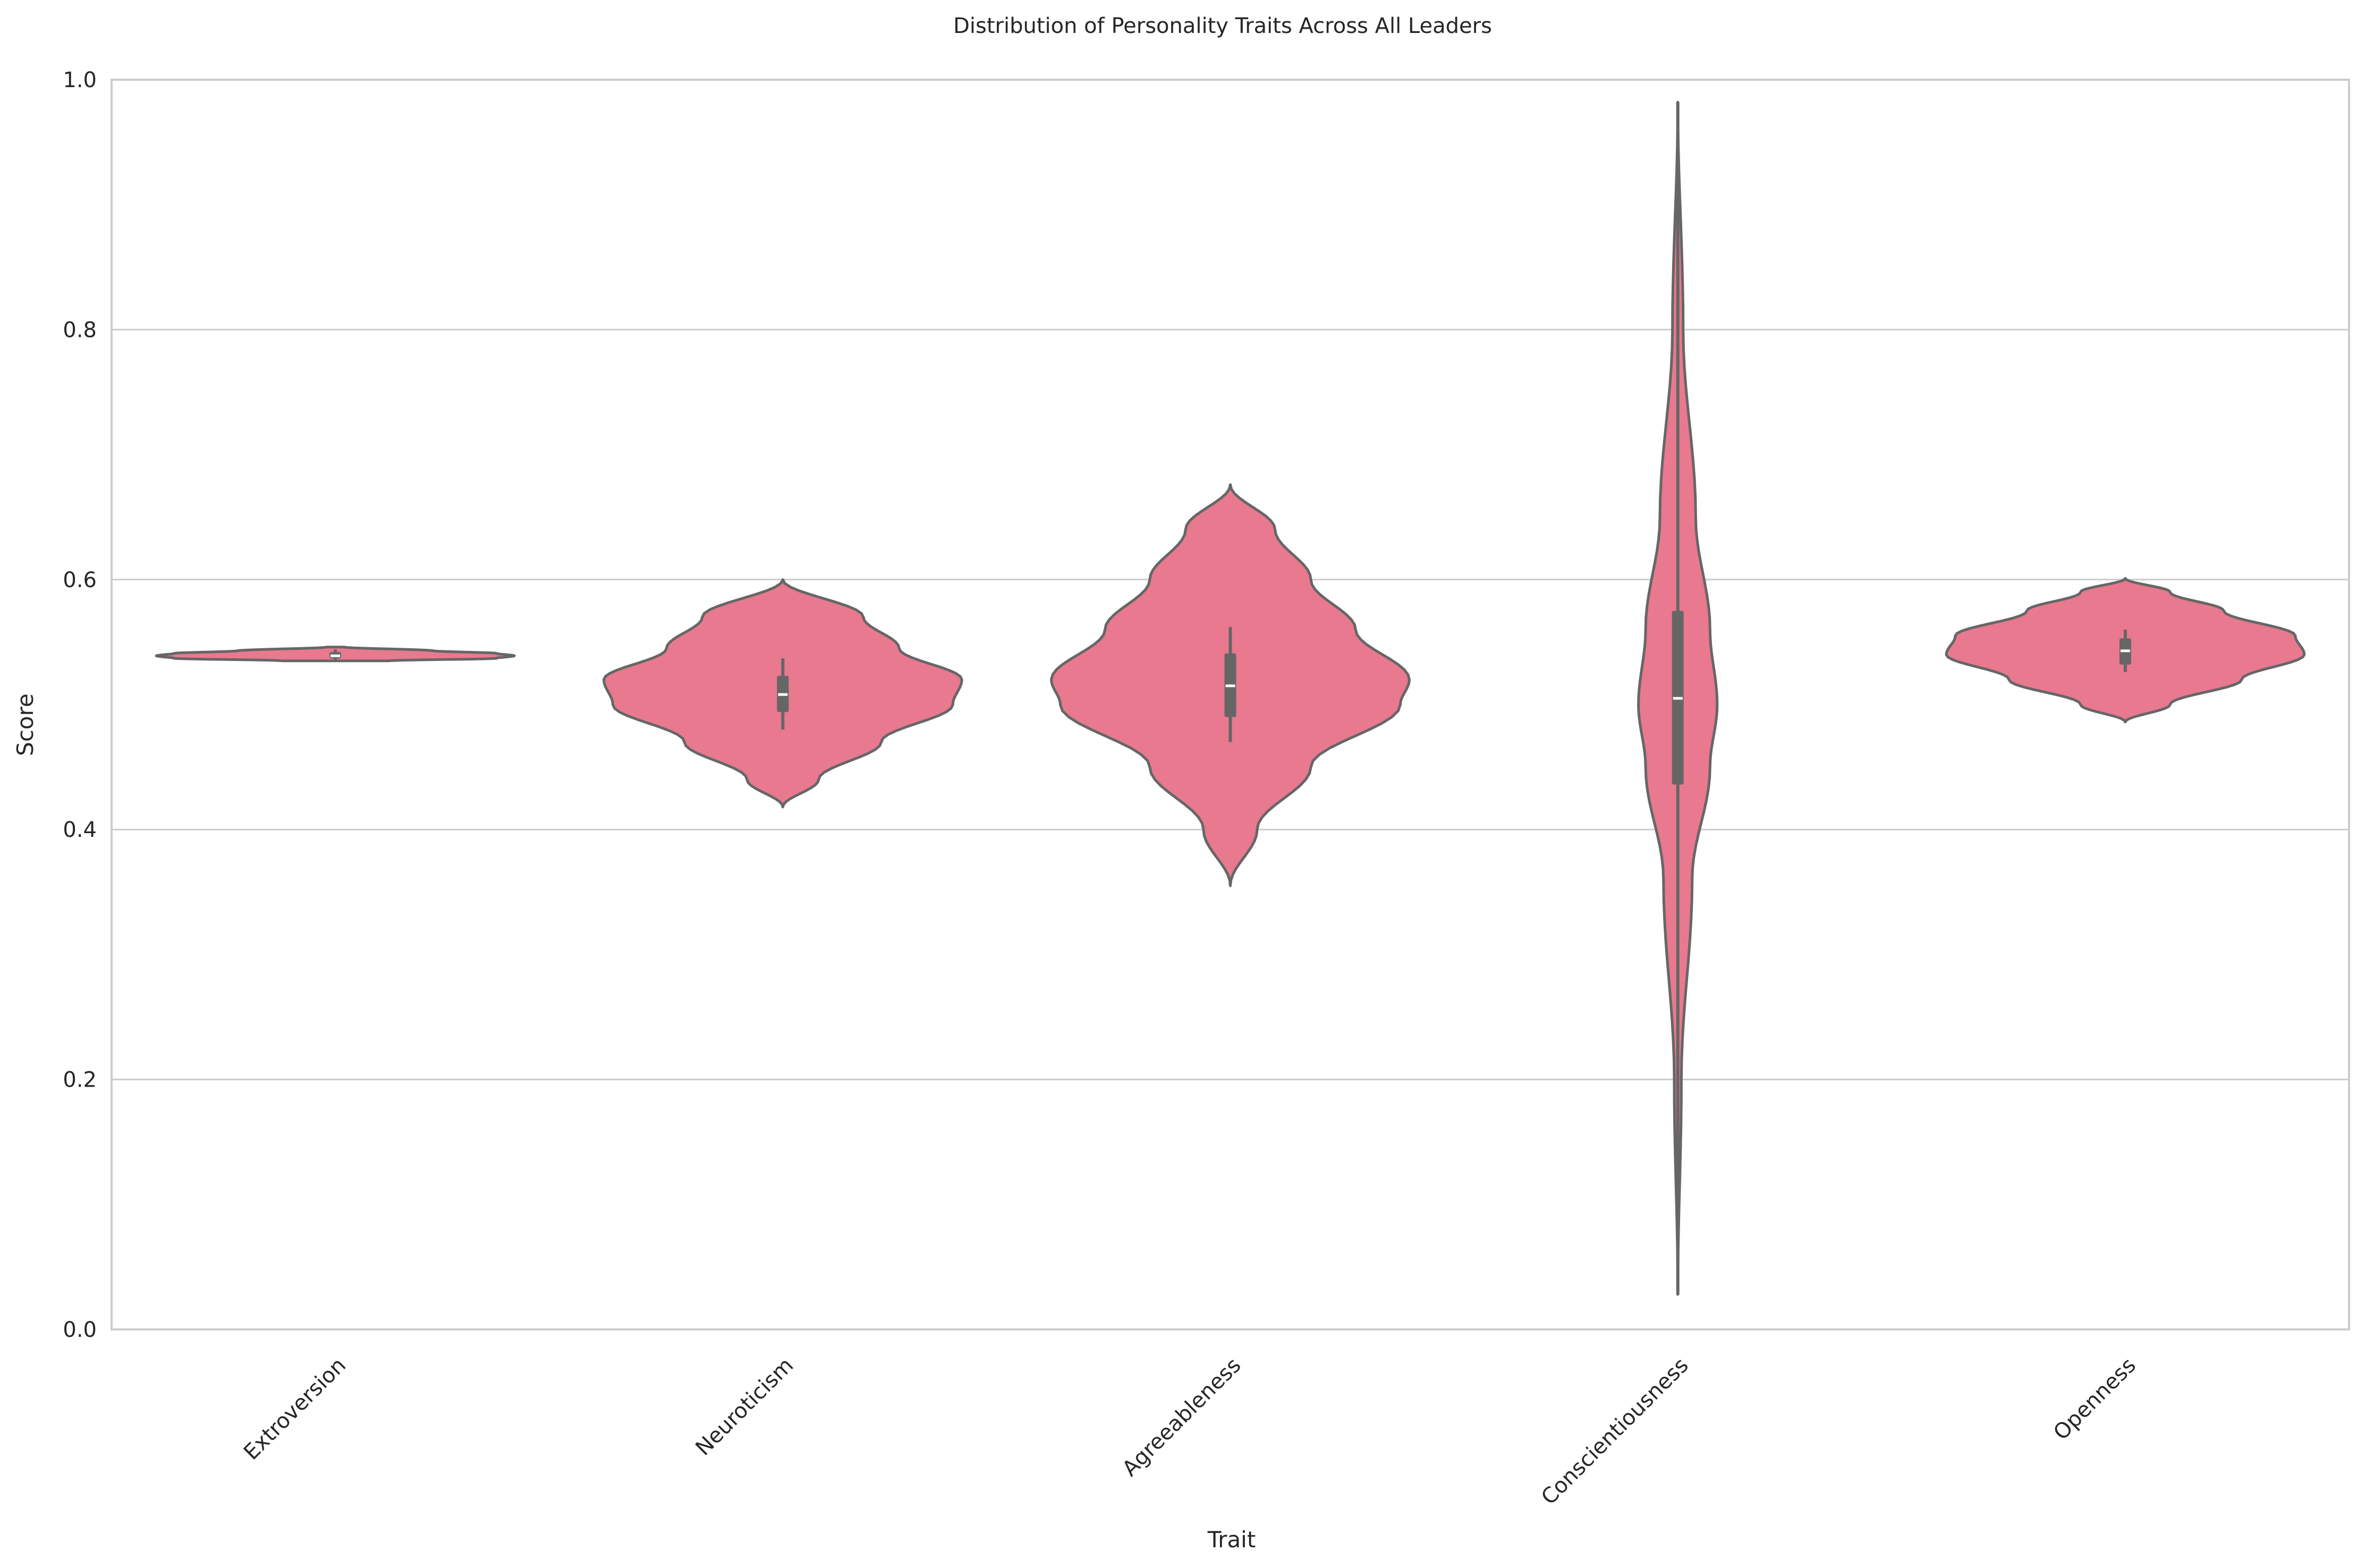 This screenshot has width=2365, height=1568. What do you see at coordinates (80, 330) in the screenshot?
I see `y-tick-label: 0.8` at bounding box center [80, 330].